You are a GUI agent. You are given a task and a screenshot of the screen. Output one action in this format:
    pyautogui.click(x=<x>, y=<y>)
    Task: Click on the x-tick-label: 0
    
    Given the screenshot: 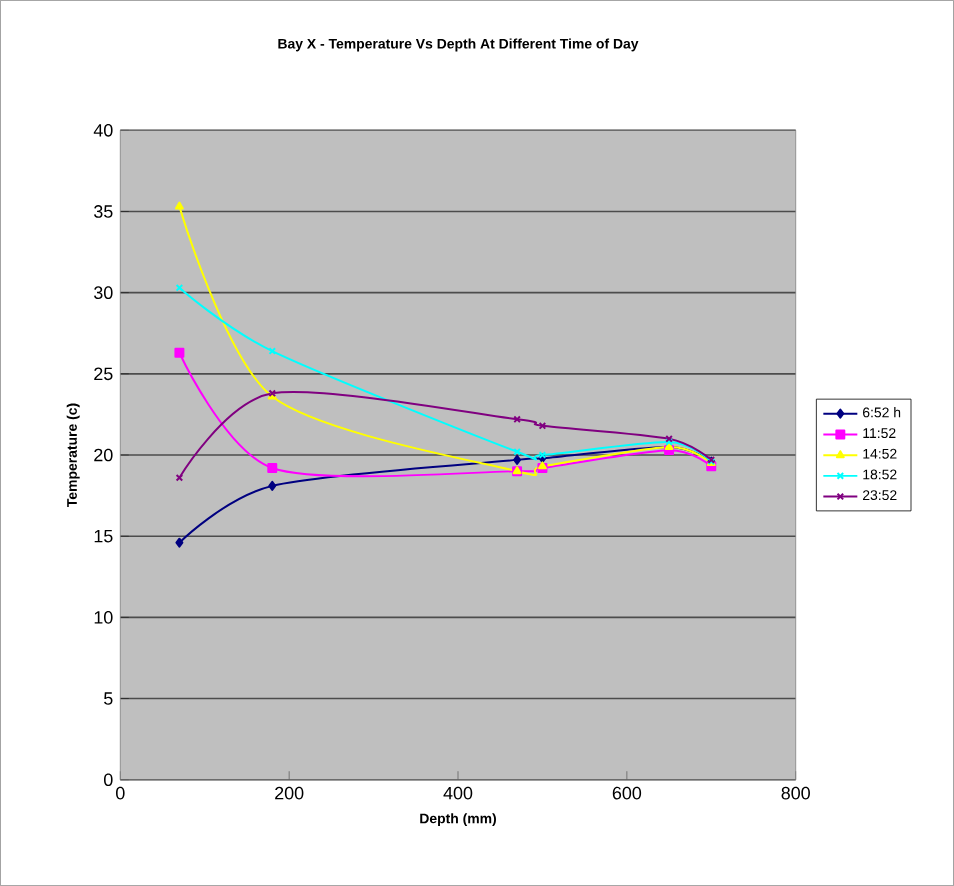 What is the action you would take?
    pyautogui.click(x=120, y=793)
    